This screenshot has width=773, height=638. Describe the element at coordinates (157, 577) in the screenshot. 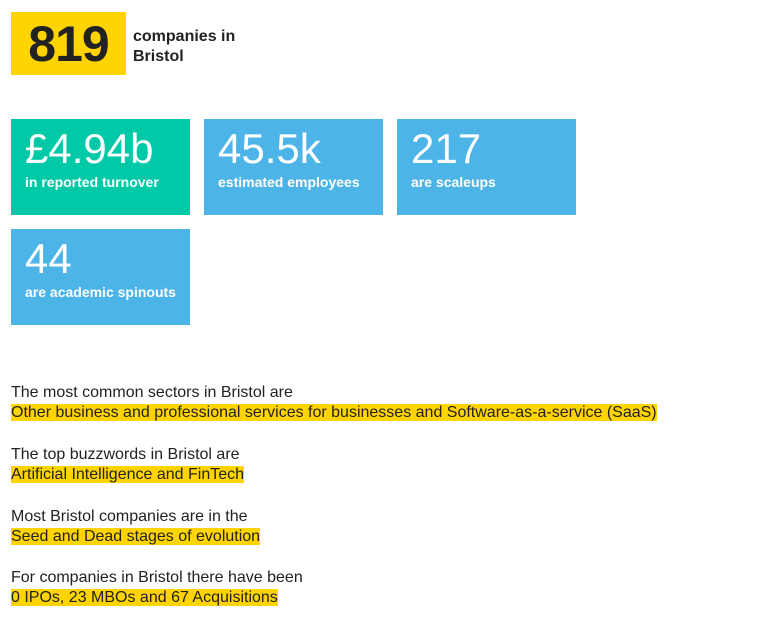

I see `fact-intro: For companies in Bristol there have been` at that location.